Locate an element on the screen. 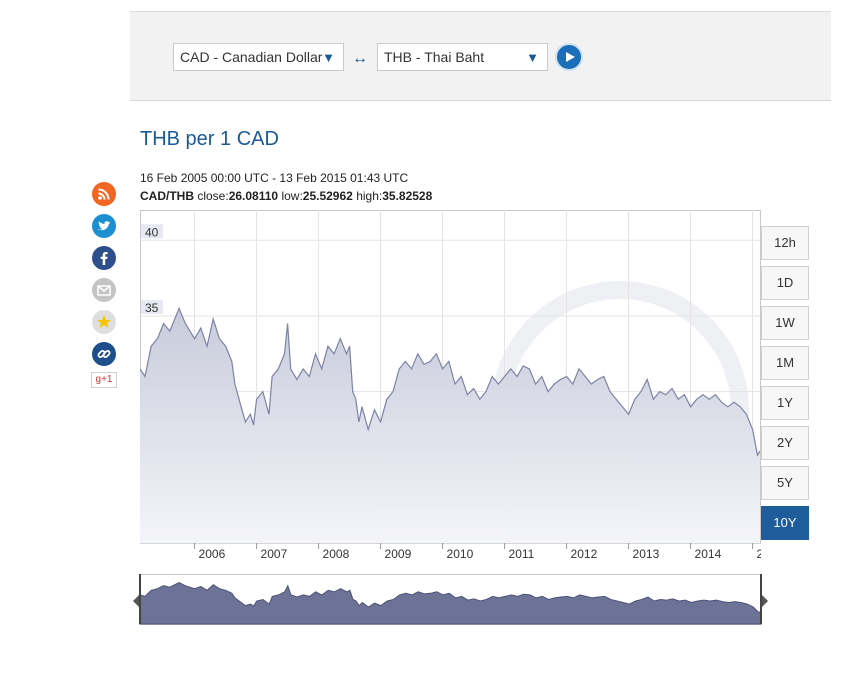 The image size is (841, 692). close-label: close: is located at coordinates (213, 196).